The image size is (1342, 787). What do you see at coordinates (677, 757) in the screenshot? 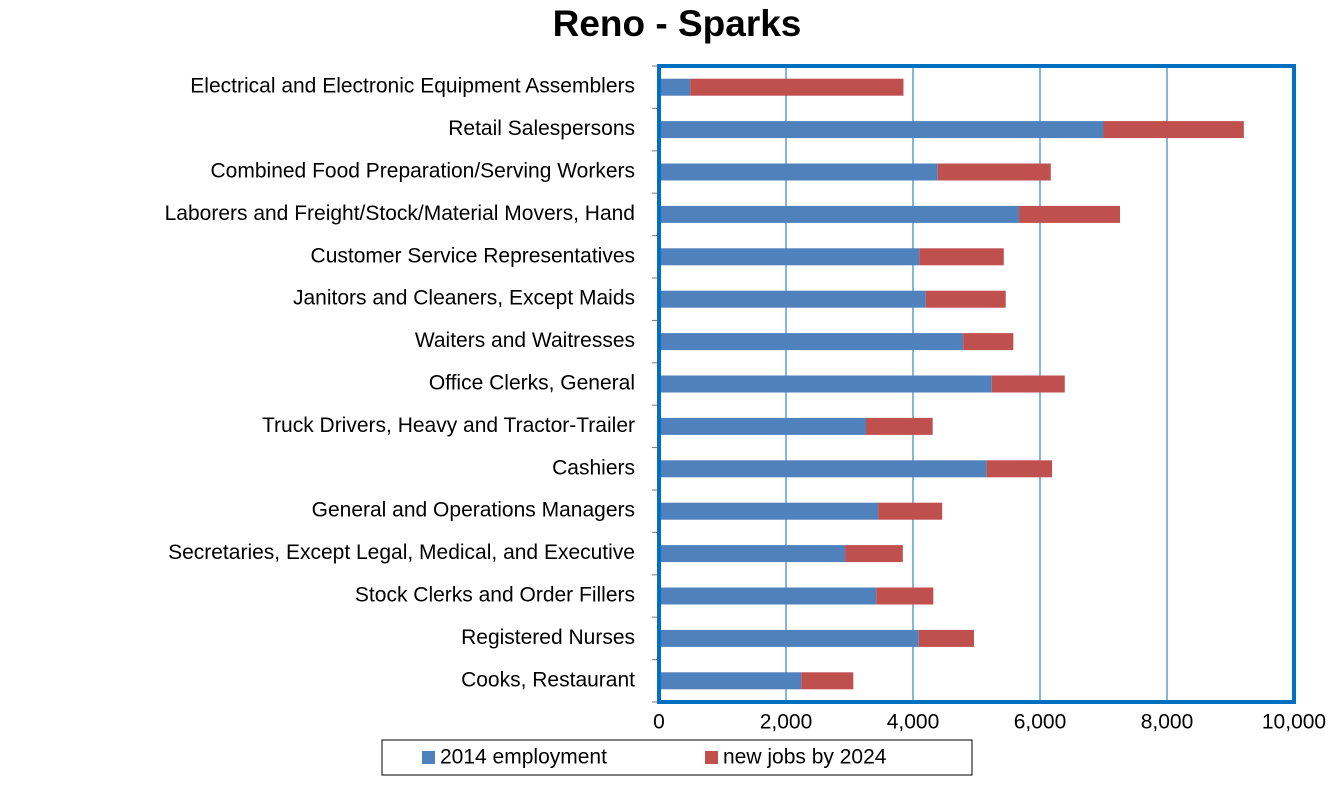
I see `legend-box` at bounding box center [677, 757].